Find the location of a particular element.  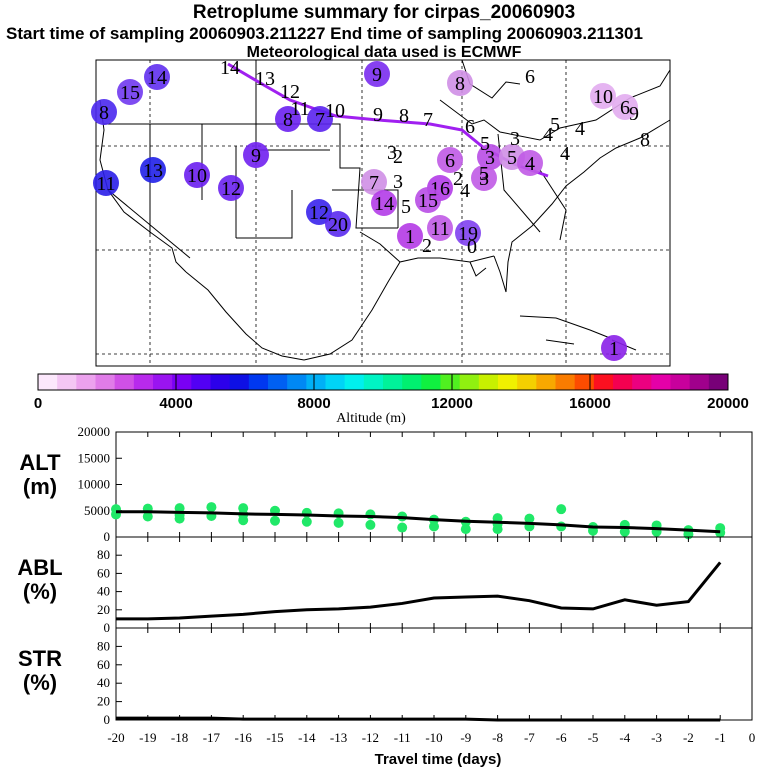

plume-marker-label: 4 is located at coordinates (530, 164).